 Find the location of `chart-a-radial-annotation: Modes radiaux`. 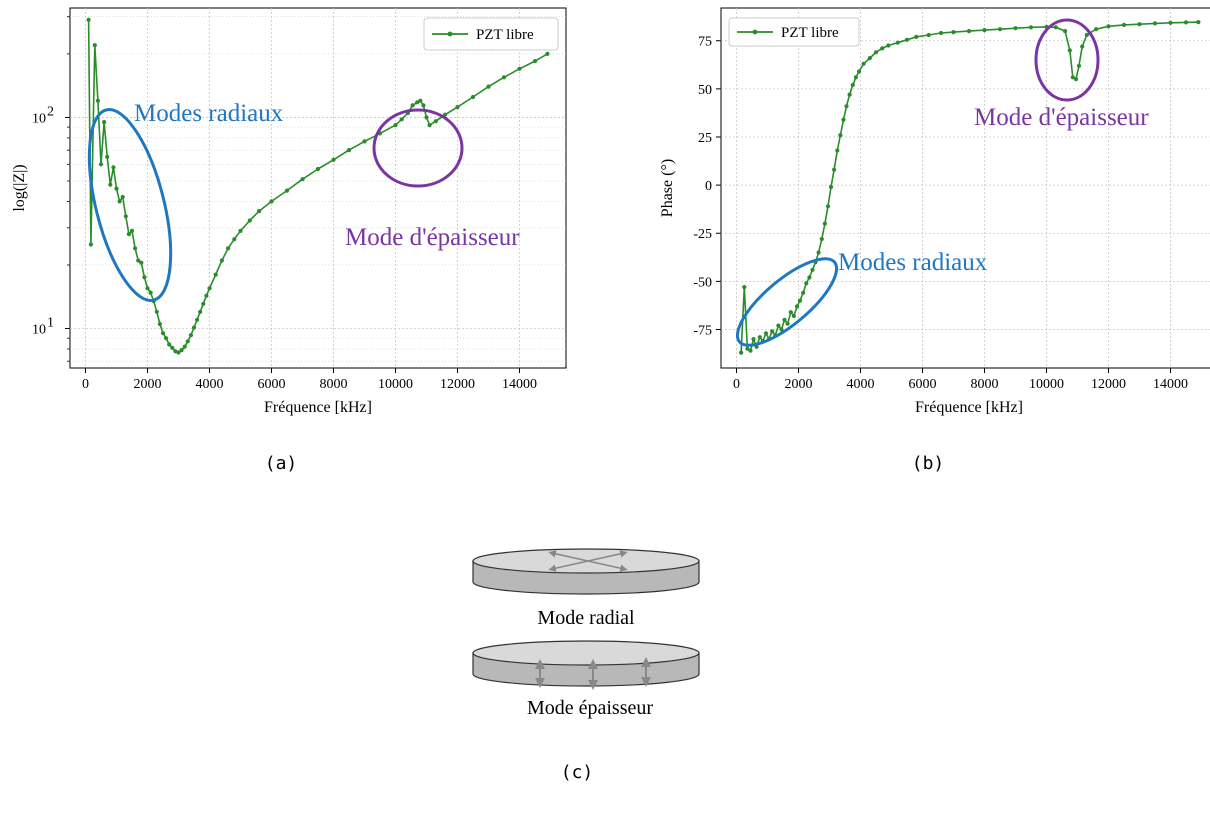

chart-a-radial-annotation: Modes radiaux is located at coordinates (209, 113).